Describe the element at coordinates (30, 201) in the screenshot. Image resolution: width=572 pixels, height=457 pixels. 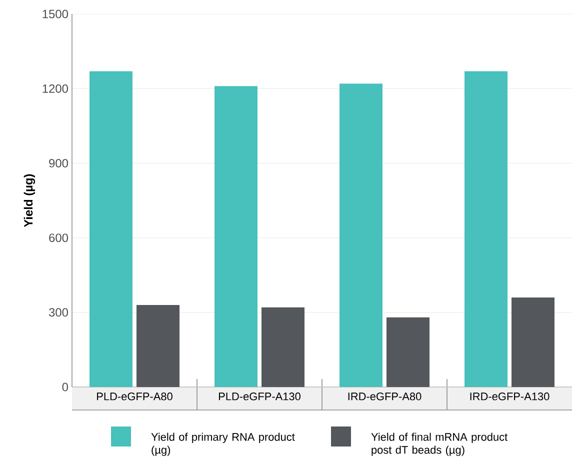
I see `y-axis-title: Yield (µg)` at that location.